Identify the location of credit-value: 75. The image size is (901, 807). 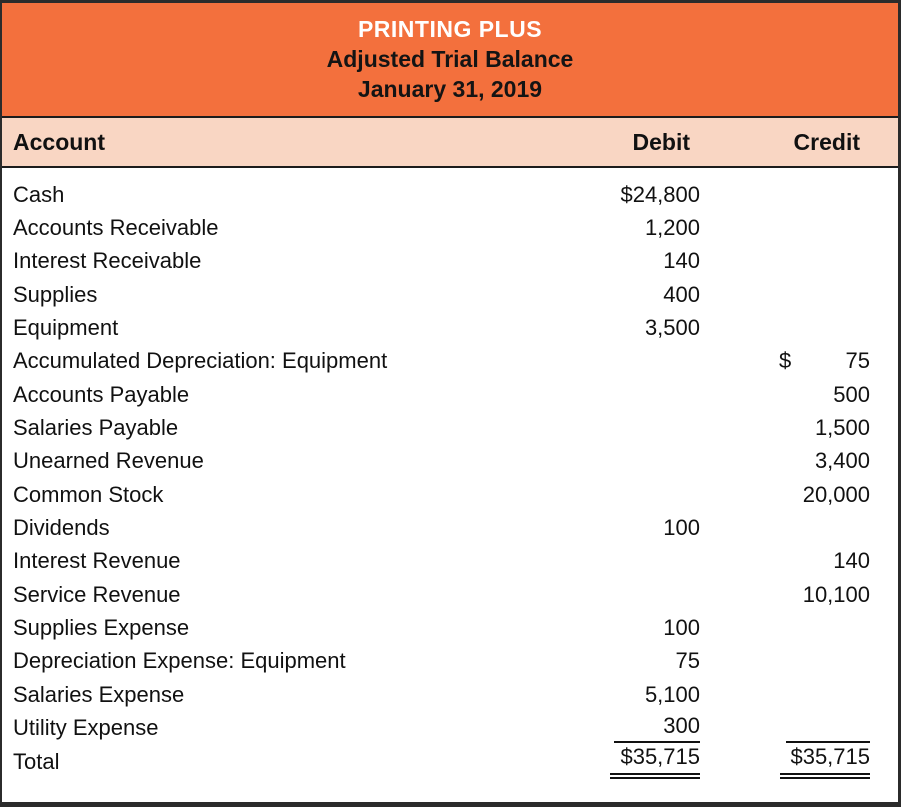
(857, 361).